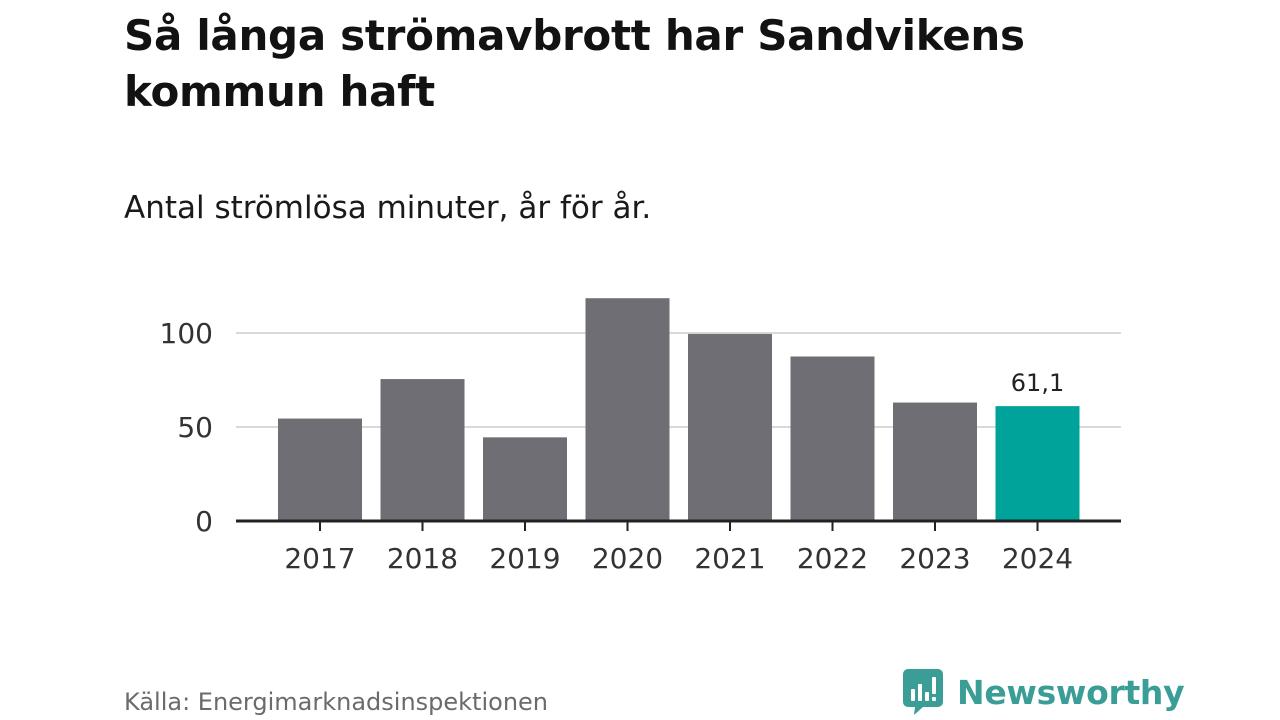 The image size is (1280, 720). What do you see at coordinates (627, 409) in the screenshot?
I see `bar-2020` at bounding box center [627, 409].